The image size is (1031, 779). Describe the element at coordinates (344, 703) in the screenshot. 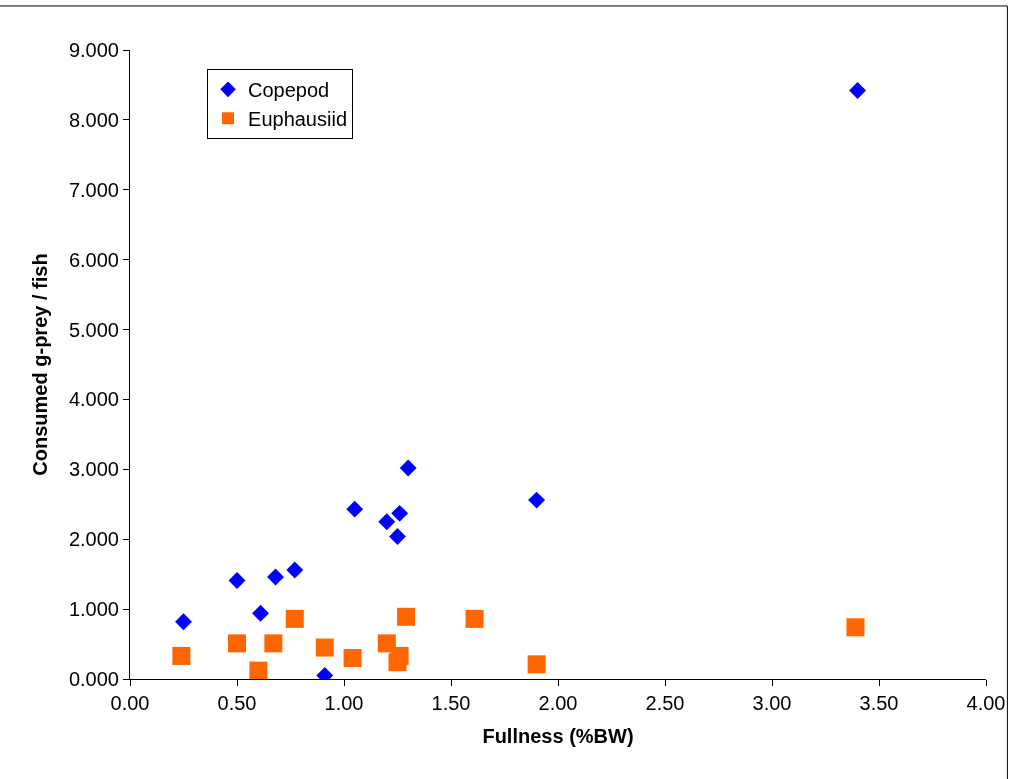

I see `x-tick-label: 1.00` at that location.